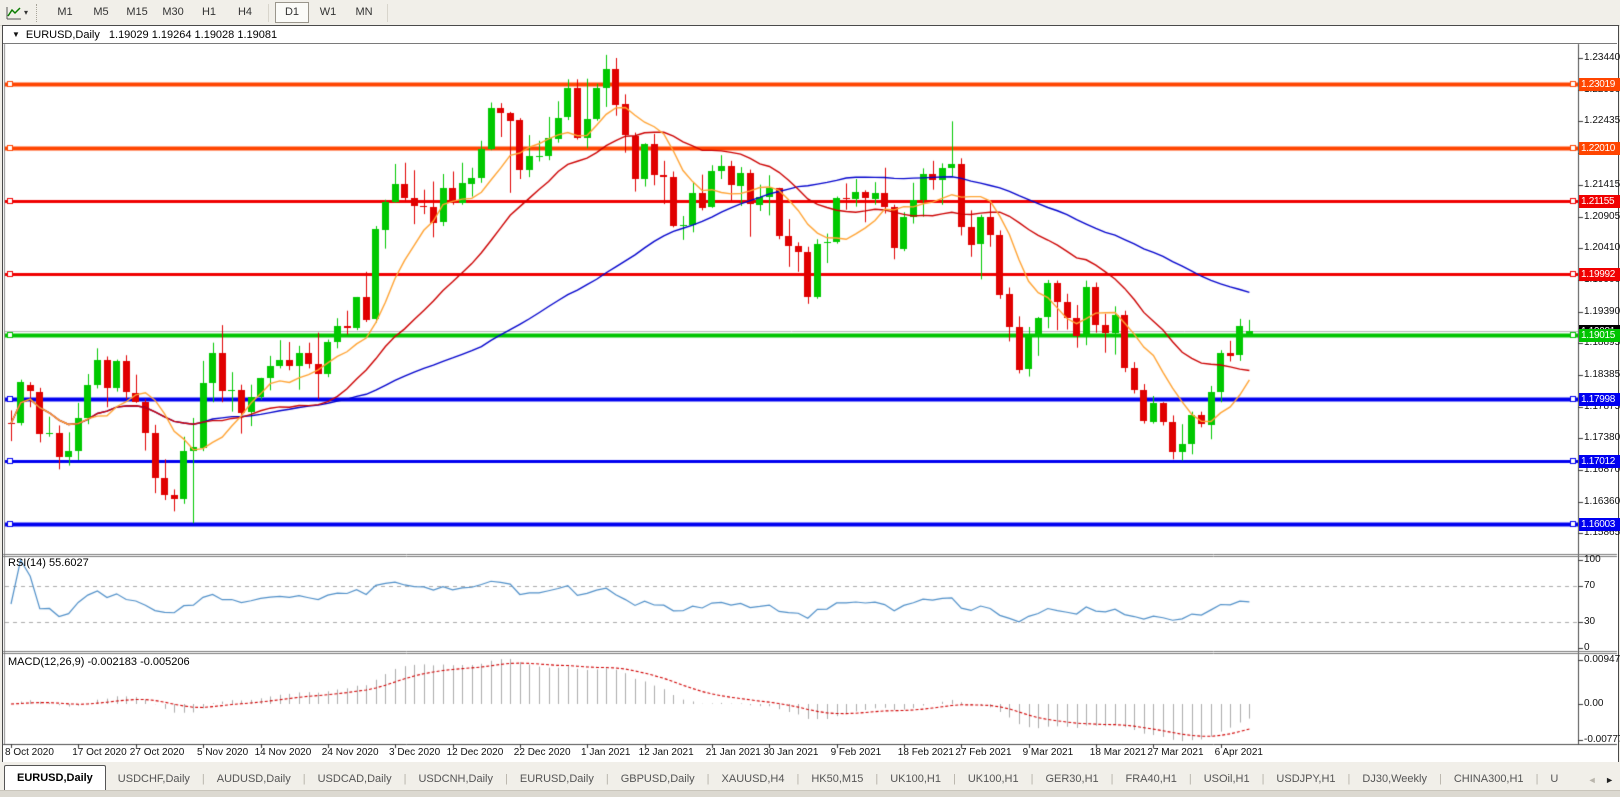  I want to click on rsi-axis-label: 30, so click(1590, 621).